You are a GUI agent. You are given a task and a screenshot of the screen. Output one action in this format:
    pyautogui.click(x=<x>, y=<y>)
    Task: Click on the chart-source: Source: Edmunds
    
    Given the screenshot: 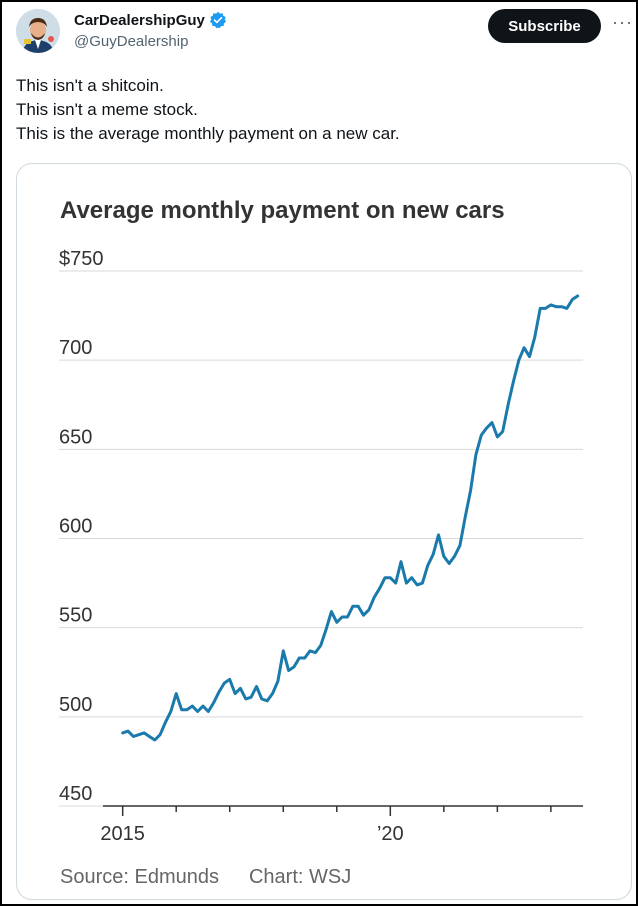 What is the action you would take?
    pyautogui.click(x=139, y=877)
    